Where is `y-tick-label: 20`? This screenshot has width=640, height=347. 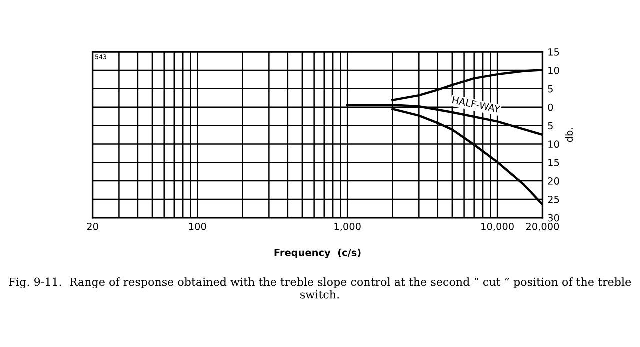 y-tick-label: 20 is located at coordinates (554, 181).